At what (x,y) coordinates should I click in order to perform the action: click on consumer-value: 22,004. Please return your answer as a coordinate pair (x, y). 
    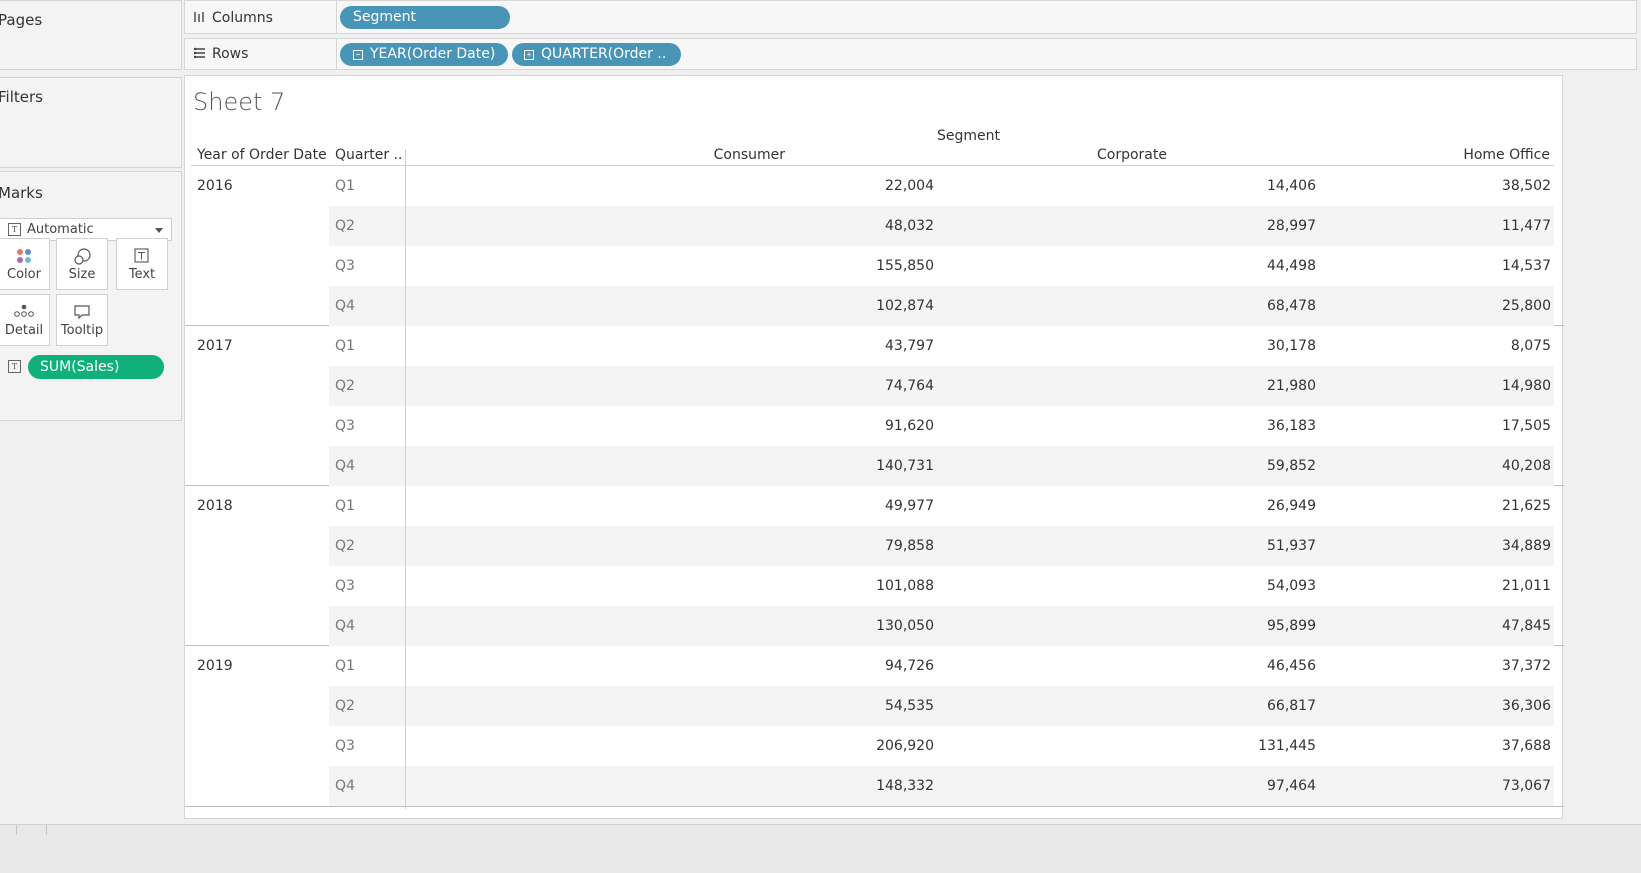
    Looking at the image, I should click on (909, 186).